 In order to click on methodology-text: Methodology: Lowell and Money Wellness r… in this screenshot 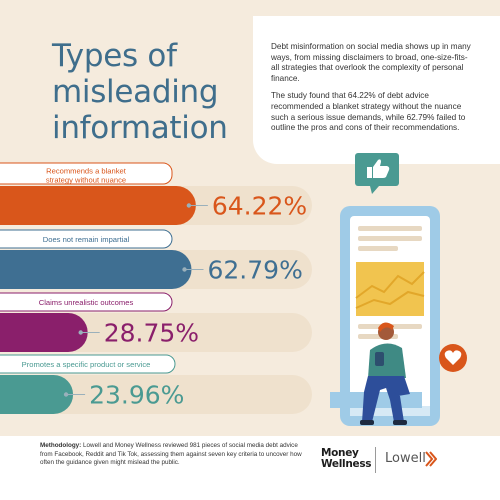, I will do `click(175, 455)`.